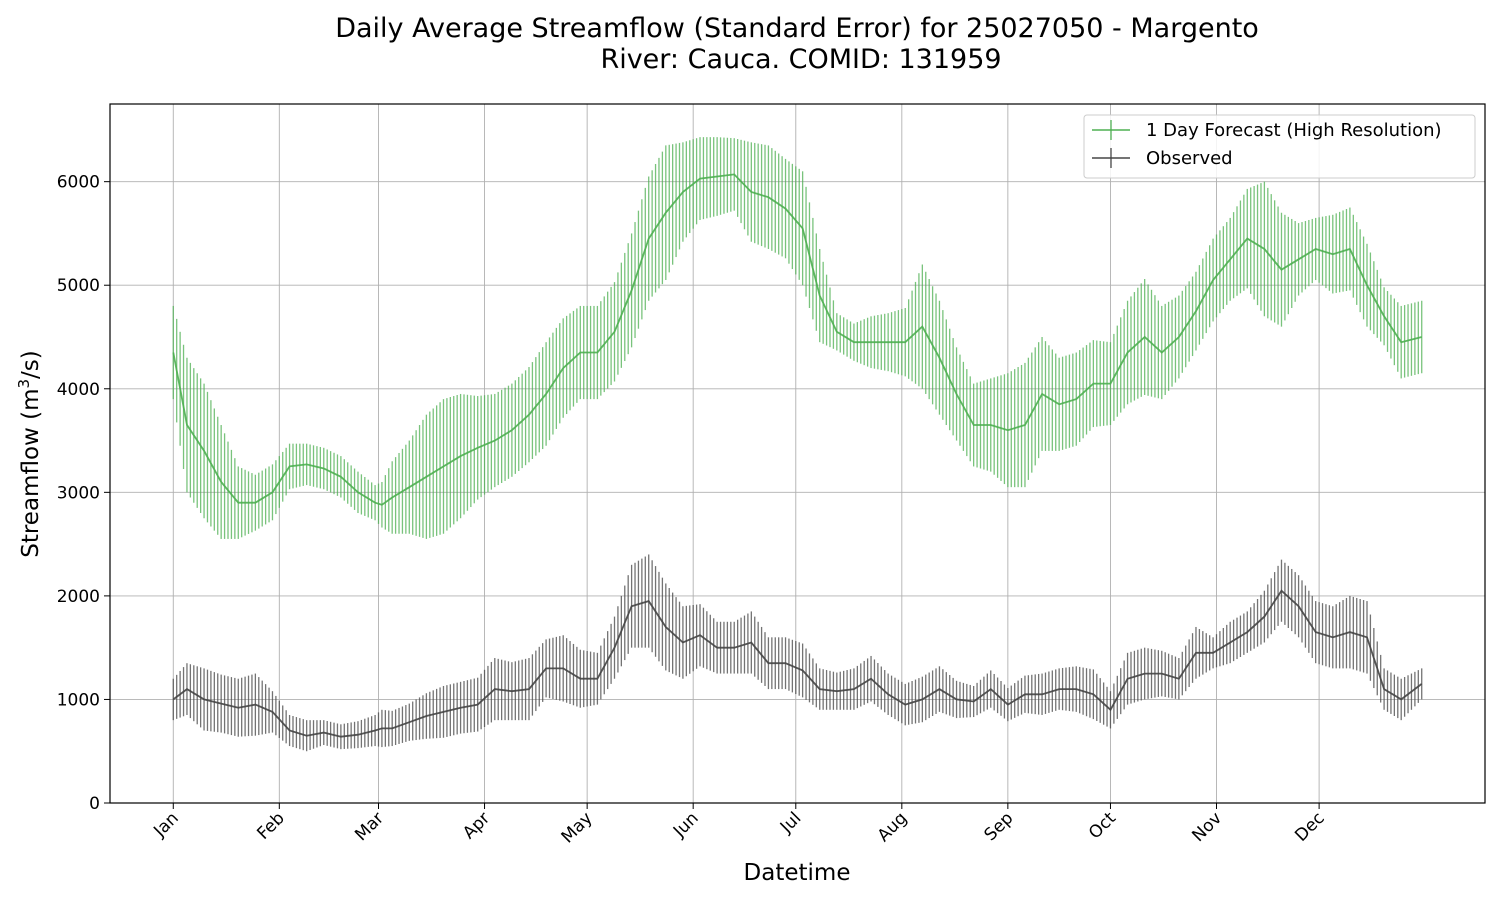  I want to click on x-tick-label: May, so click(577, 827).